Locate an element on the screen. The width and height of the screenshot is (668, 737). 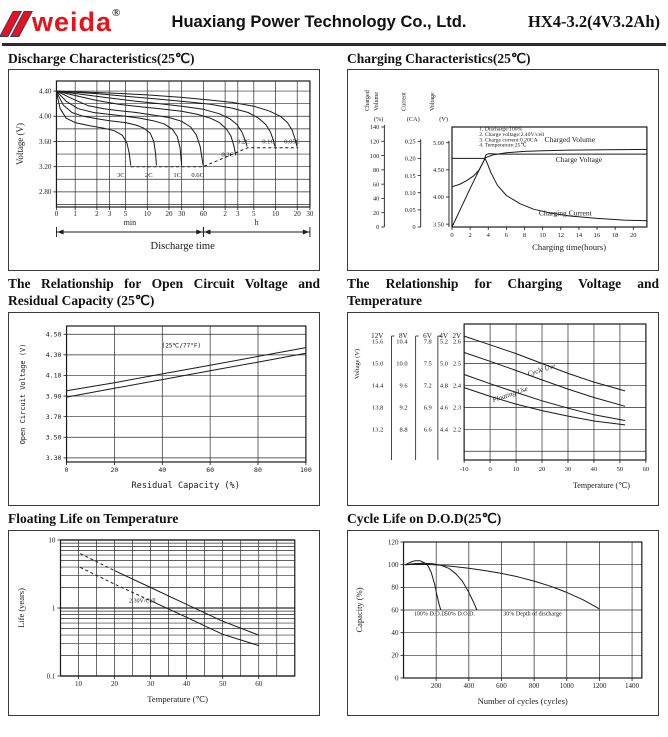
svg-text: Life (years) is located at coordinates (21, 608).